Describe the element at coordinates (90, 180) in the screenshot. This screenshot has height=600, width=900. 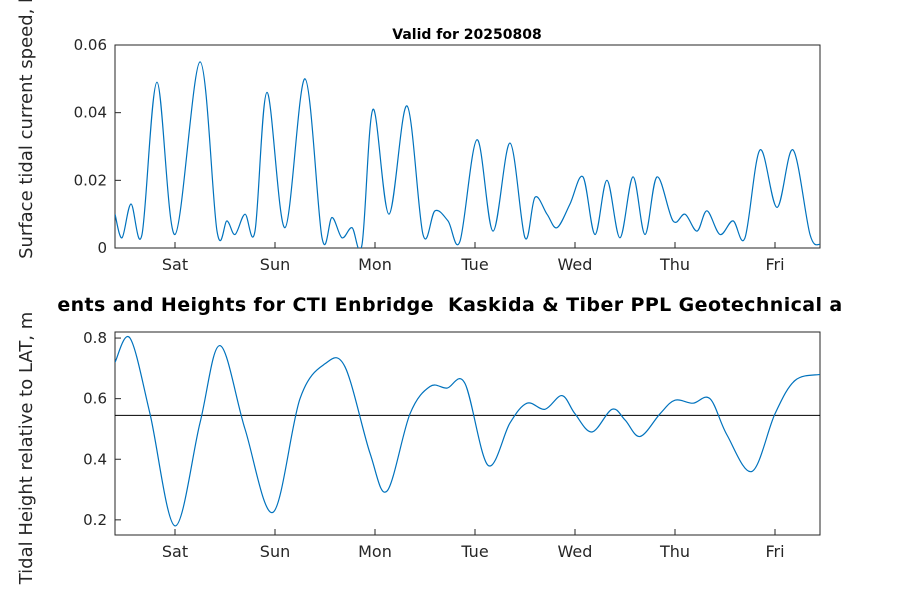
I see `y-tick-label: 0.02` at that location.